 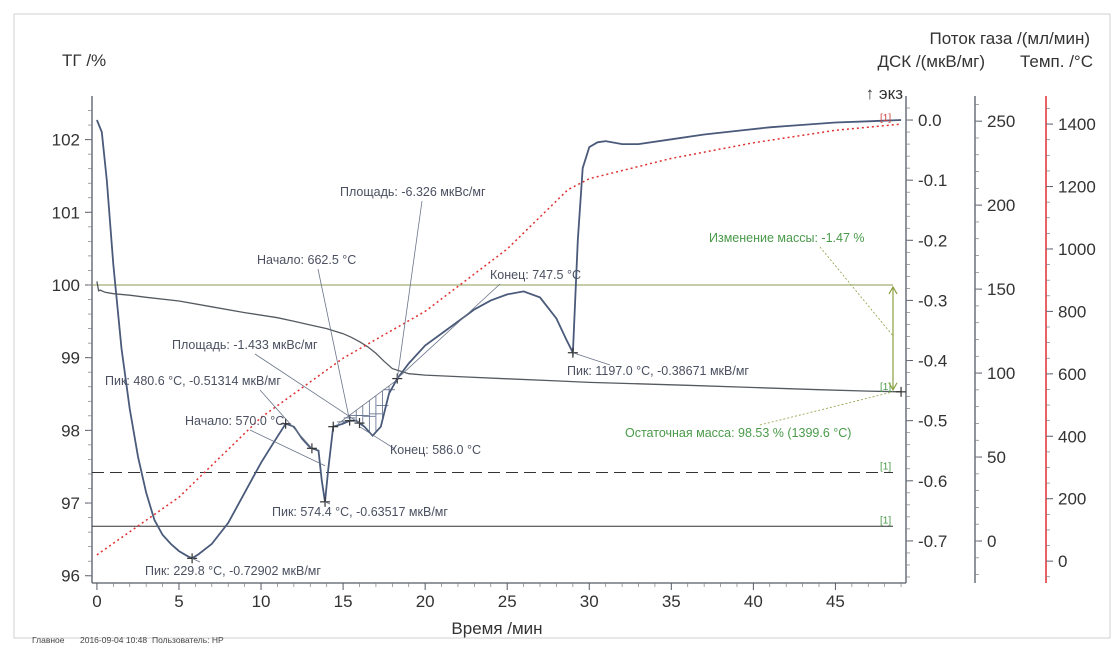 What do you see at coordinates (413, 192) in the screenshot?
I see `annotation-label: Площадь: -6.326 мкВс/мг` at bounding box center [413, 192].